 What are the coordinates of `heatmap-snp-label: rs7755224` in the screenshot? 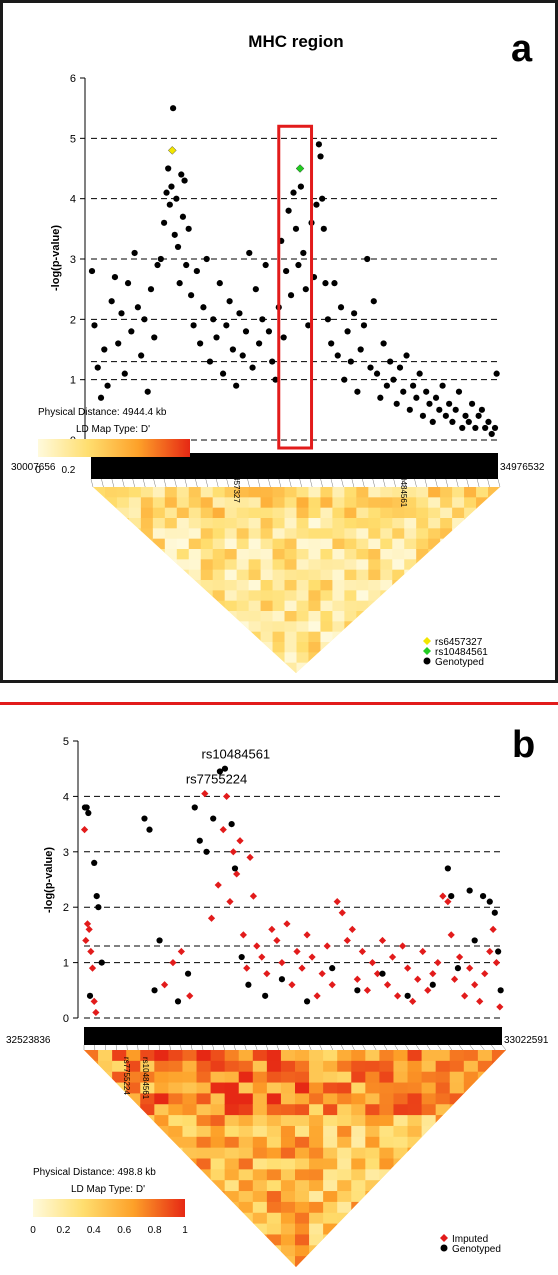 It's located at (126, 1076).